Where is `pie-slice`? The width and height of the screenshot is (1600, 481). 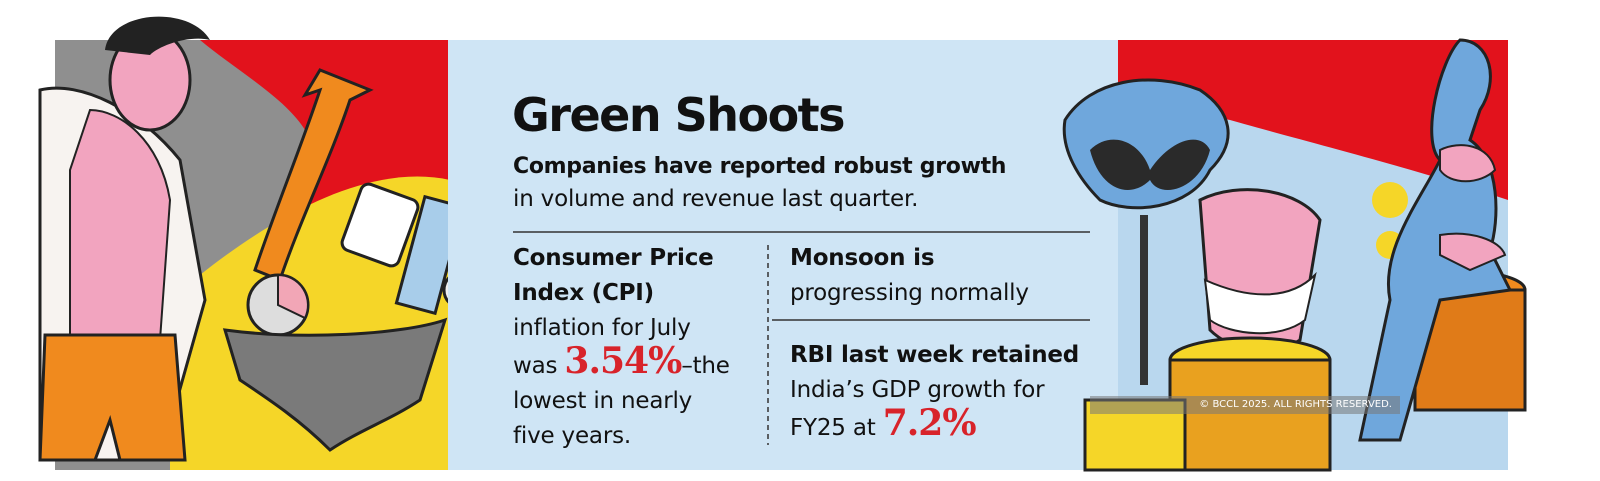
pie-slice is located at coordinates (293, 296).